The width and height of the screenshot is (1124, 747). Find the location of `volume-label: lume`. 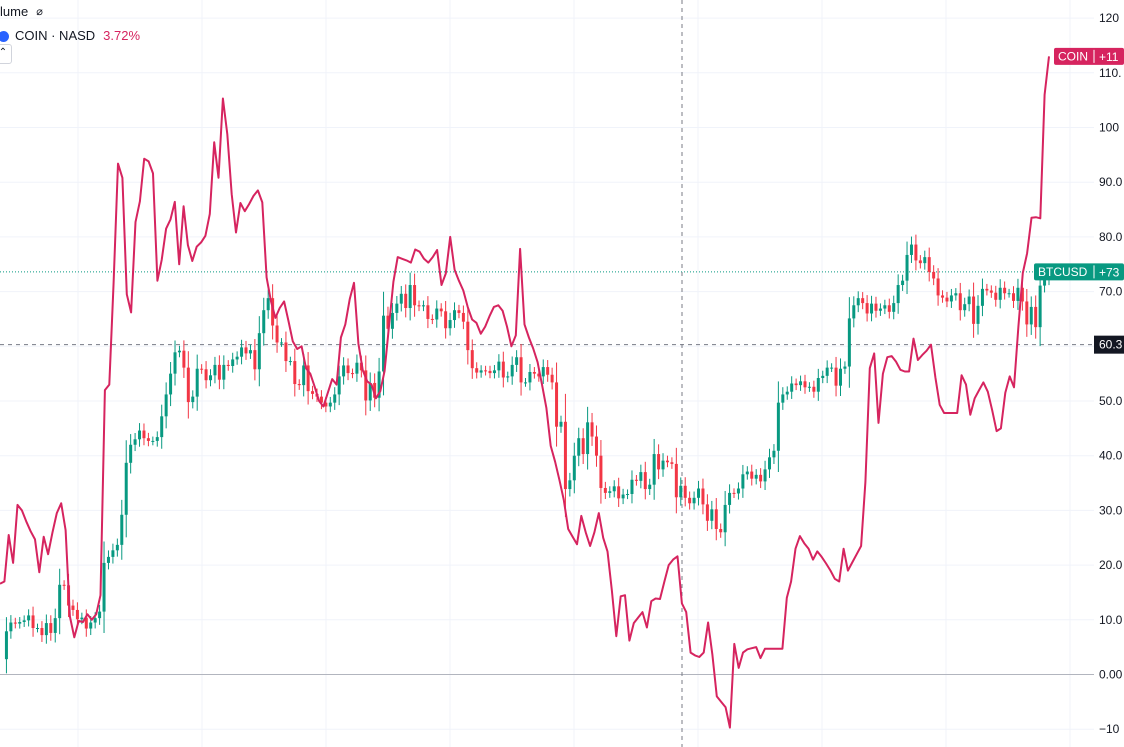

volume-label: lume is located at coordinates (14, 11).